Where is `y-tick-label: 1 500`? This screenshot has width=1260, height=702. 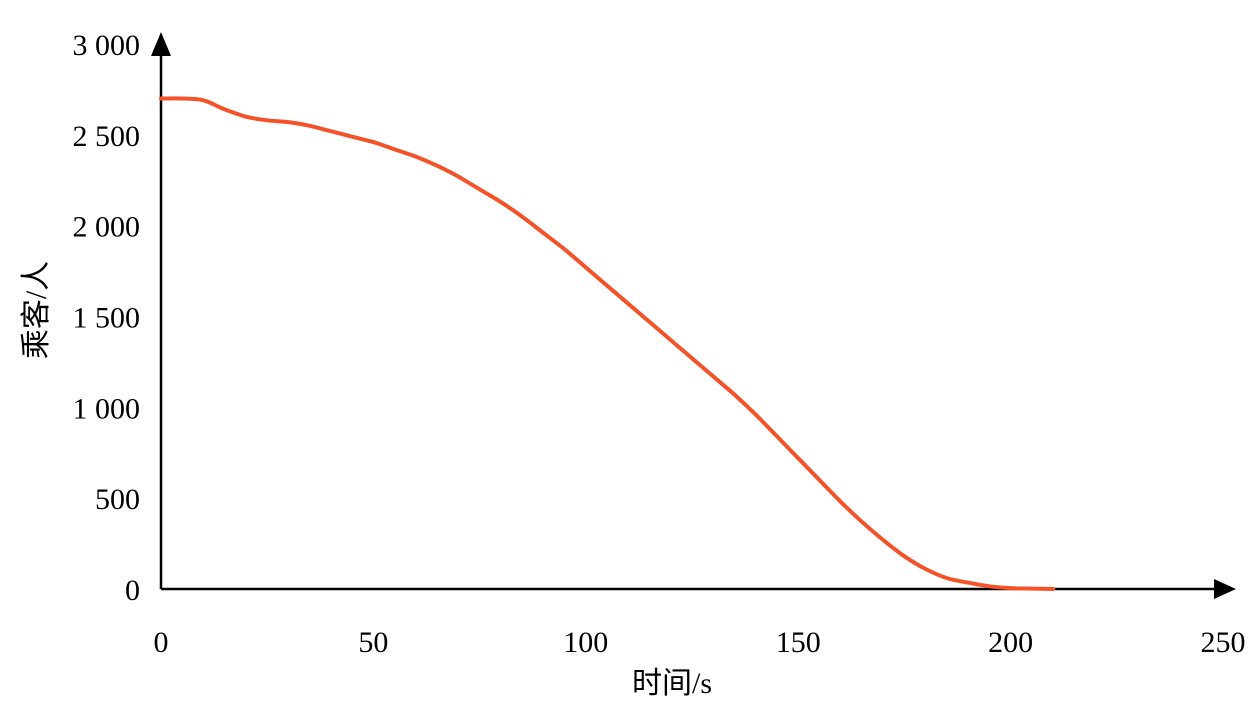 y-tick-label: 1 500 is located at coordinates (107, 318).